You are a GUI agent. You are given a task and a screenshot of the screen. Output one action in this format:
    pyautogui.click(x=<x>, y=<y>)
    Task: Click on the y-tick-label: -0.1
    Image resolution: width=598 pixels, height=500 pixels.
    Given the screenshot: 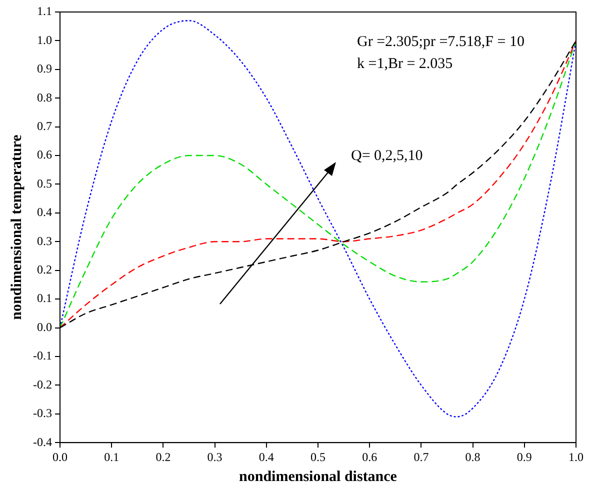 What is the action you would take?
    pyautogui.click(x=42, y=355)
    